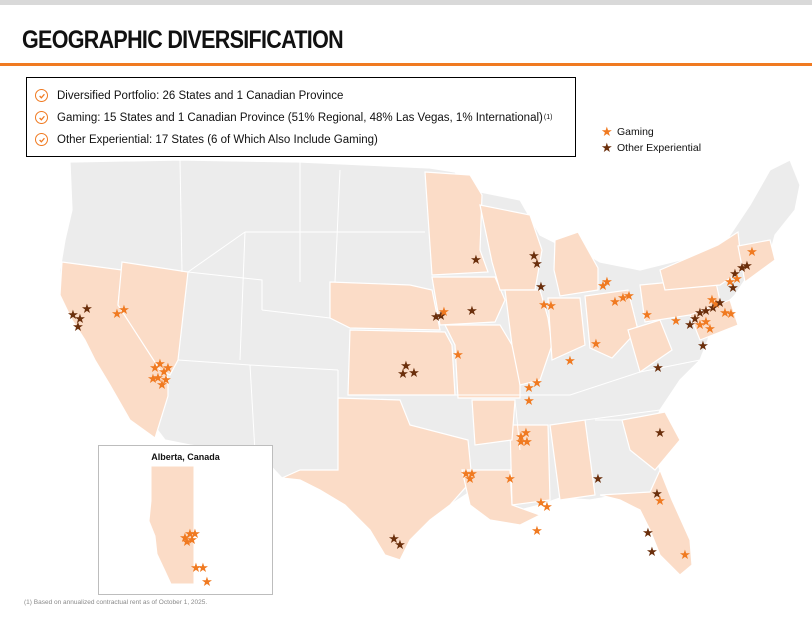 The image size is (812, 618). Describe the element at coordinates (501, 497) in the screenshot. I see `state-louisiana` at that location.